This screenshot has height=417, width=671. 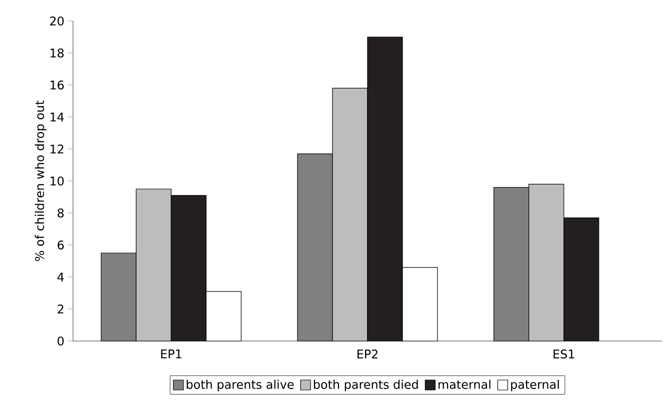 What do you see at coordinates (40, 180) in the screenshot?
I see `y-axis-title: % of children who drop out` at bounding box center [40, 180].